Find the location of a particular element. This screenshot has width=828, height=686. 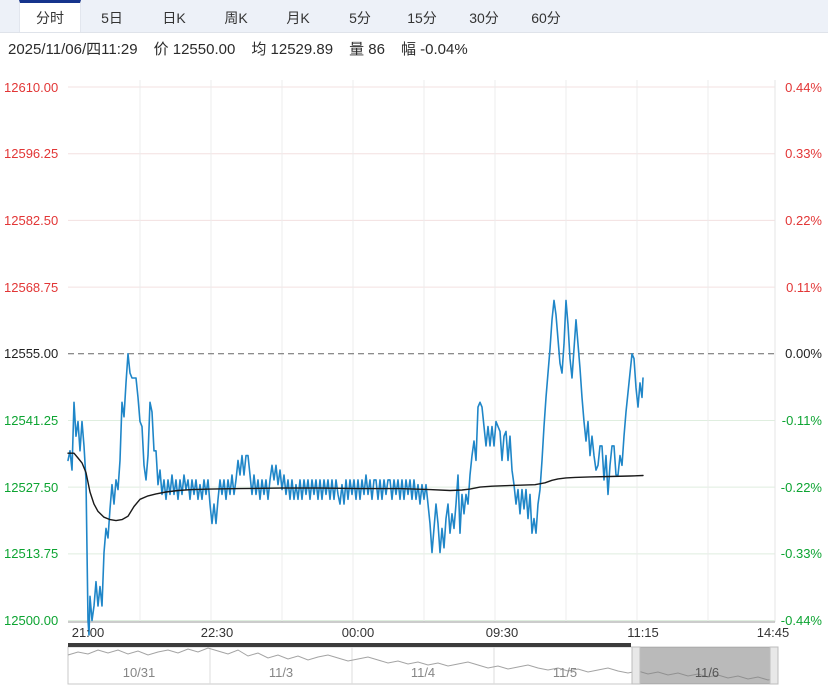

quote-datetime: 2025/11/06/四11:29 is located at coordinates (73, 49).